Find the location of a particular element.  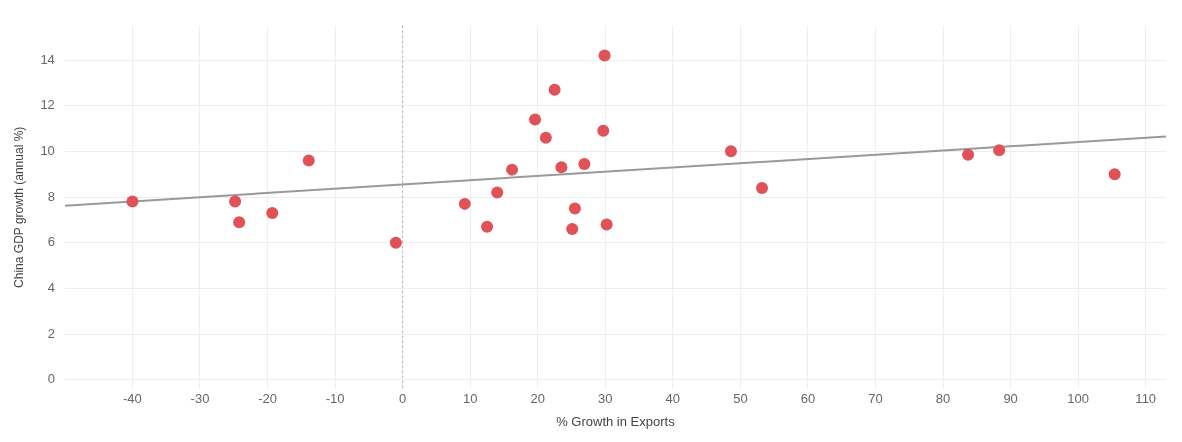

x-tick-label: 80 is located at coordinates (943, 399).